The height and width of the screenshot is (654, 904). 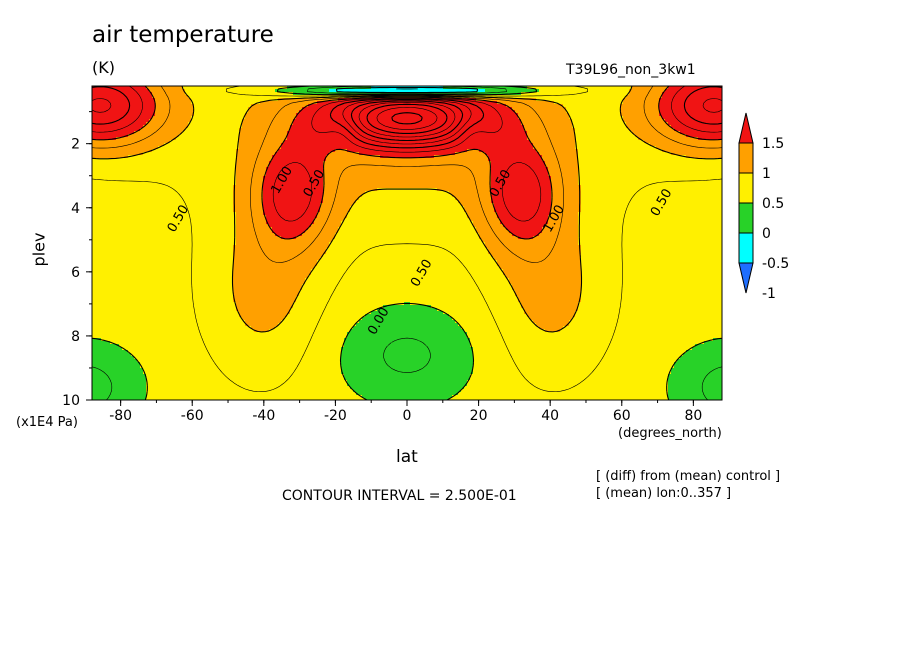 What do you see at coordinates (407, 90) in the screenshot?
I see `contour-line` at bounding box center [407, 90].